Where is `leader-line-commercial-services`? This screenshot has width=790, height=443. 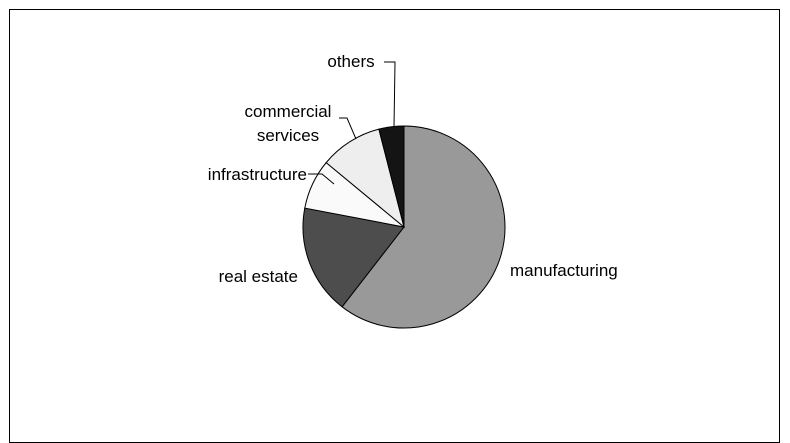 leader-line-commercial-services is located at coordinates (348, 128).